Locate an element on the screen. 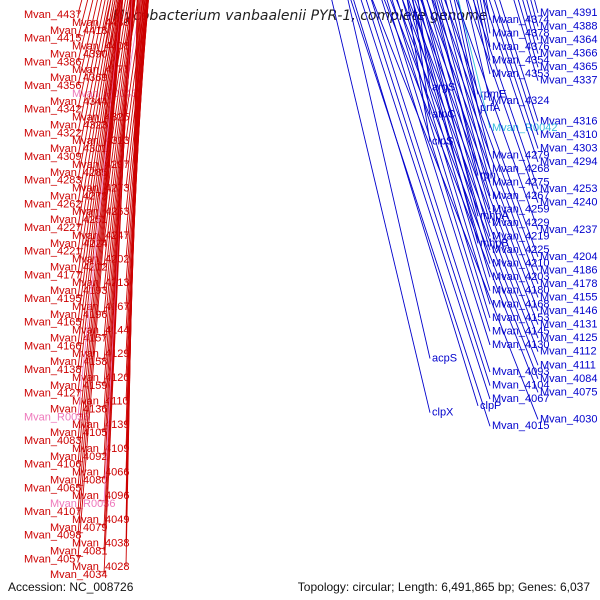 Image resolution: width=600 pixels, height=600 pixels. gene-label-right: Mvan_4093 is located at coordinates (521, 372).